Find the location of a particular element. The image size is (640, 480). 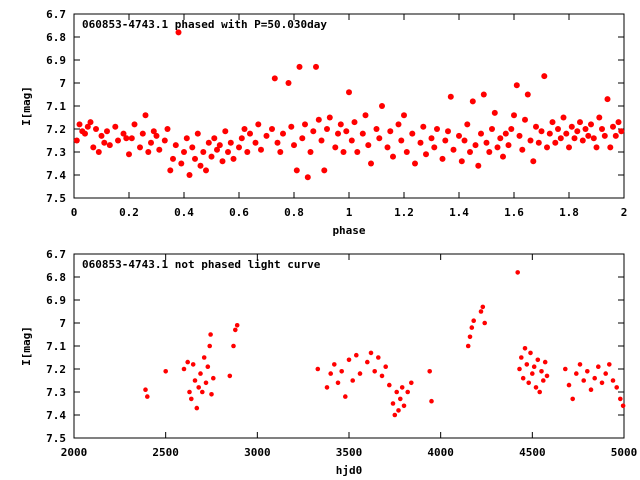

phased-x-axis-title: phase is located at coordinates (348, 230).